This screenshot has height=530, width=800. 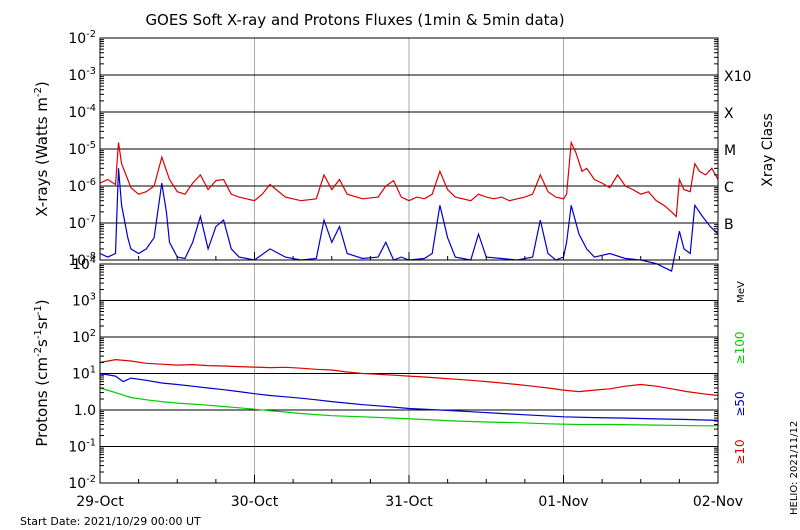 What do you see at coordinates (100, 502) in the screenshot?
I see `x-tick-label: 29-Oct` at bounding box center [100, 502].